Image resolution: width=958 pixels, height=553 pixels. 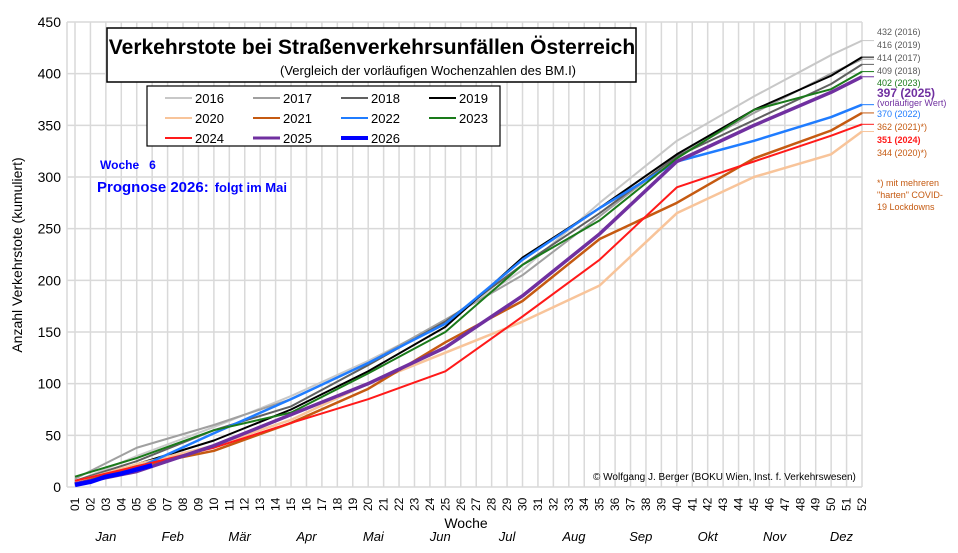 What do you see at coordinates (306, 504) in the screenshot?
I see `x-tick-label: 16` at bounding box center [306, 504].